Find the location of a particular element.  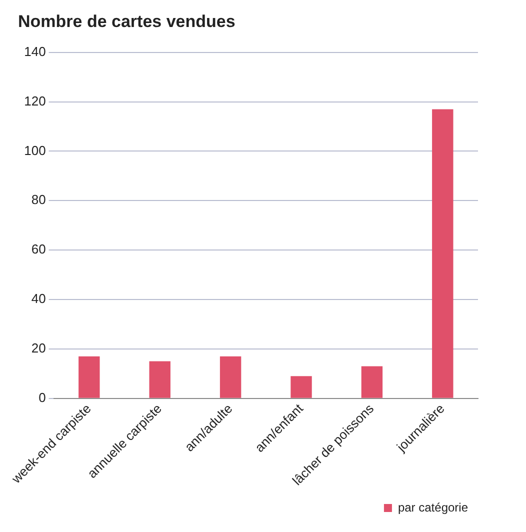

y-tick-label: 120 is located at coordinates (35, 100).